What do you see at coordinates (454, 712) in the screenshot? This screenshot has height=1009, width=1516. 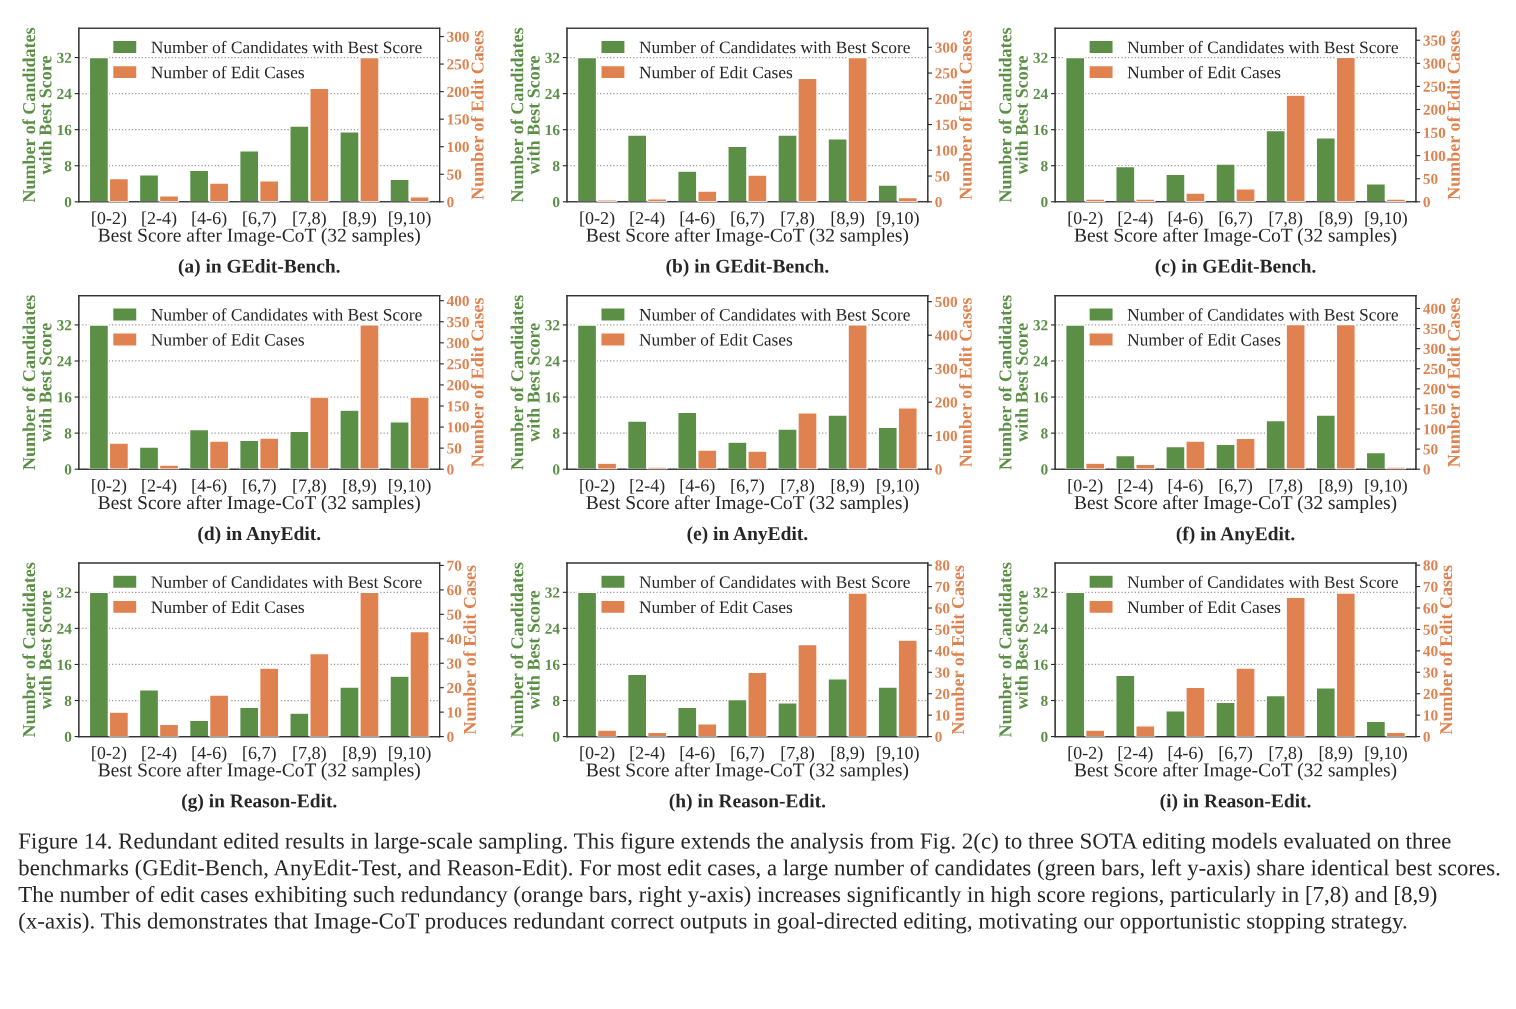 I see `y2-tick-label: 10` at bounding box center [454, 712].